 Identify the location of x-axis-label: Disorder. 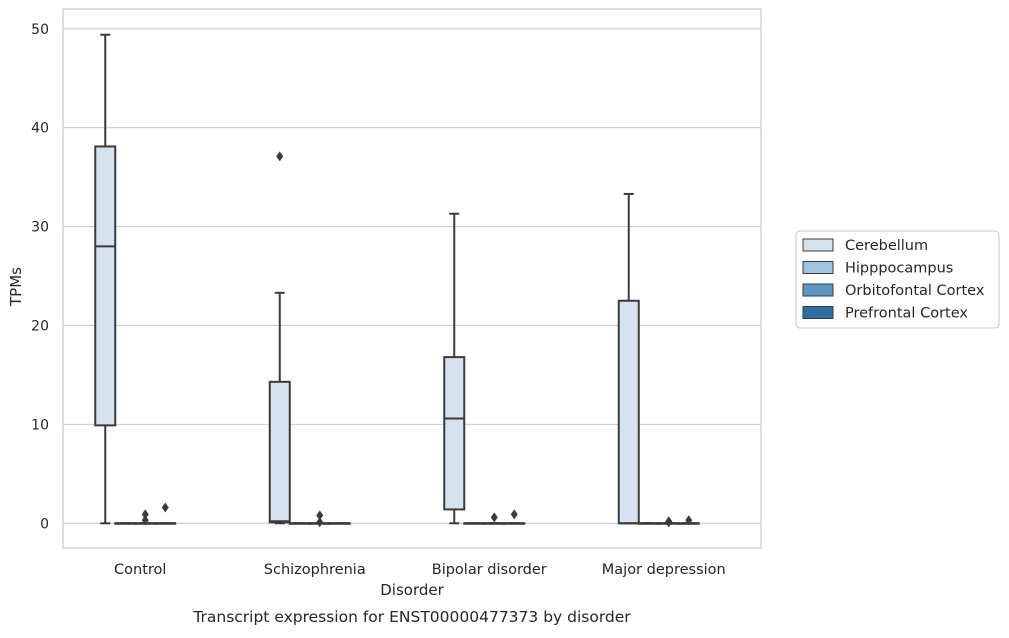
(412, 590).